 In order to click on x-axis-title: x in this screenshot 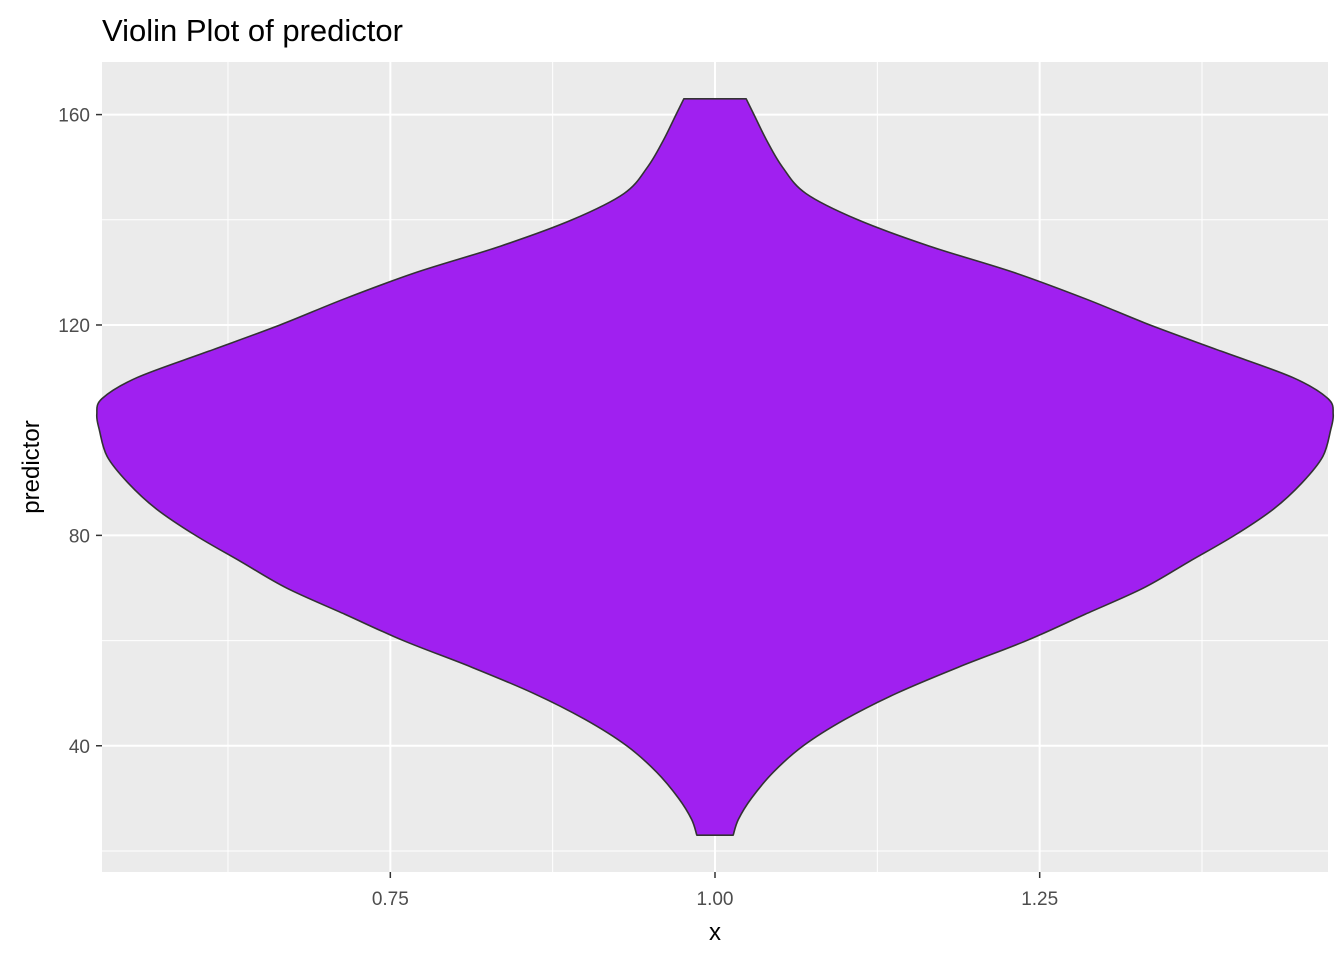, I will do `click(715, 932)`.